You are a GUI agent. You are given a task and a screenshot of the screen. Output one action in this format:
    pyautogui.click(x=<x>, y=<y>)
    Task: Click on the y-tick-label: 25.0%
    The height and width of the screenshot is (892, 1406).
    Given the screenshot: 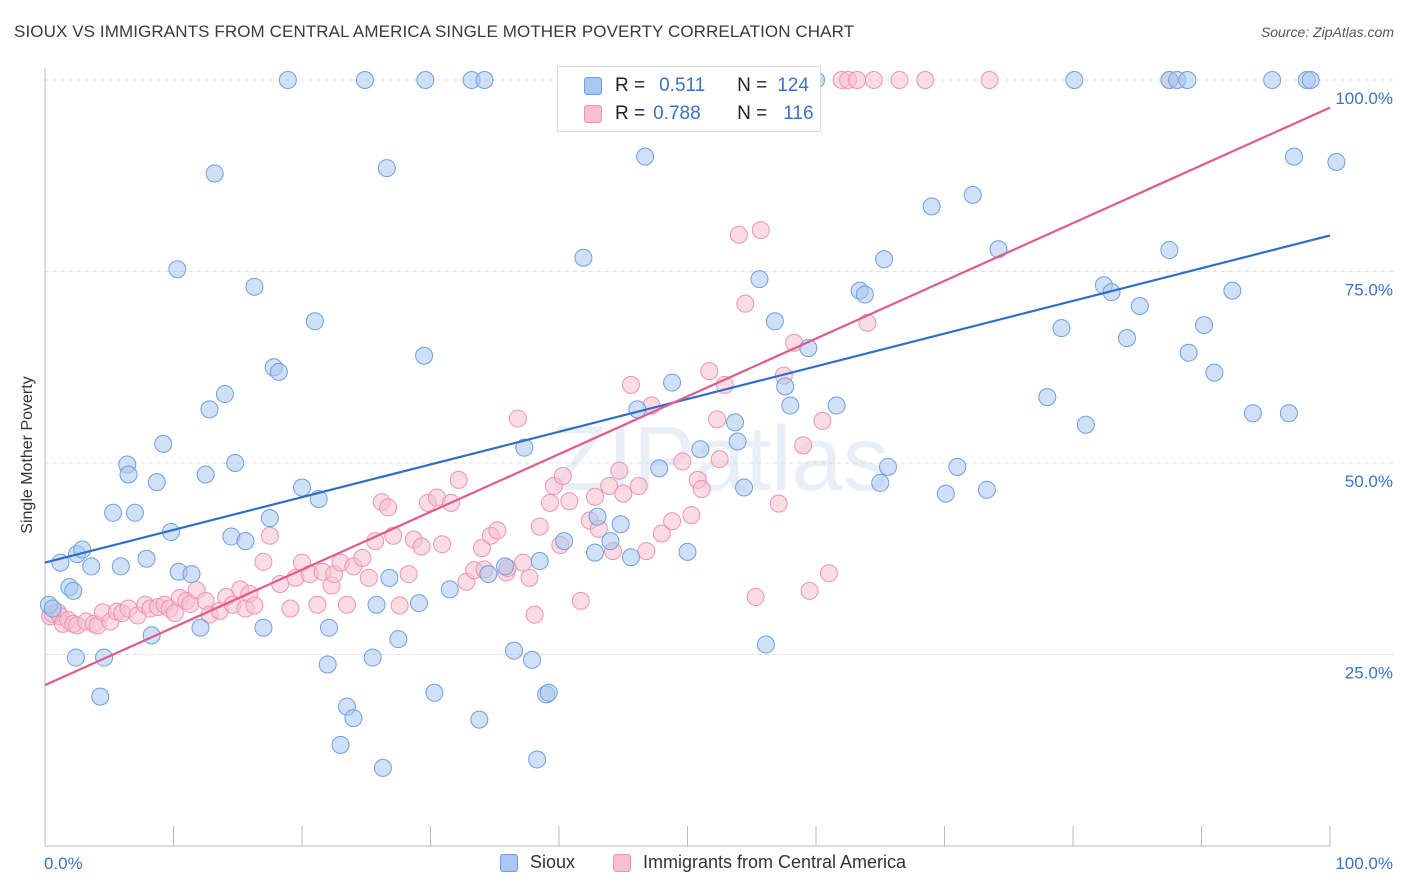 What is the action you would take?
    pyautogui.click(x=1369, y=673)
    